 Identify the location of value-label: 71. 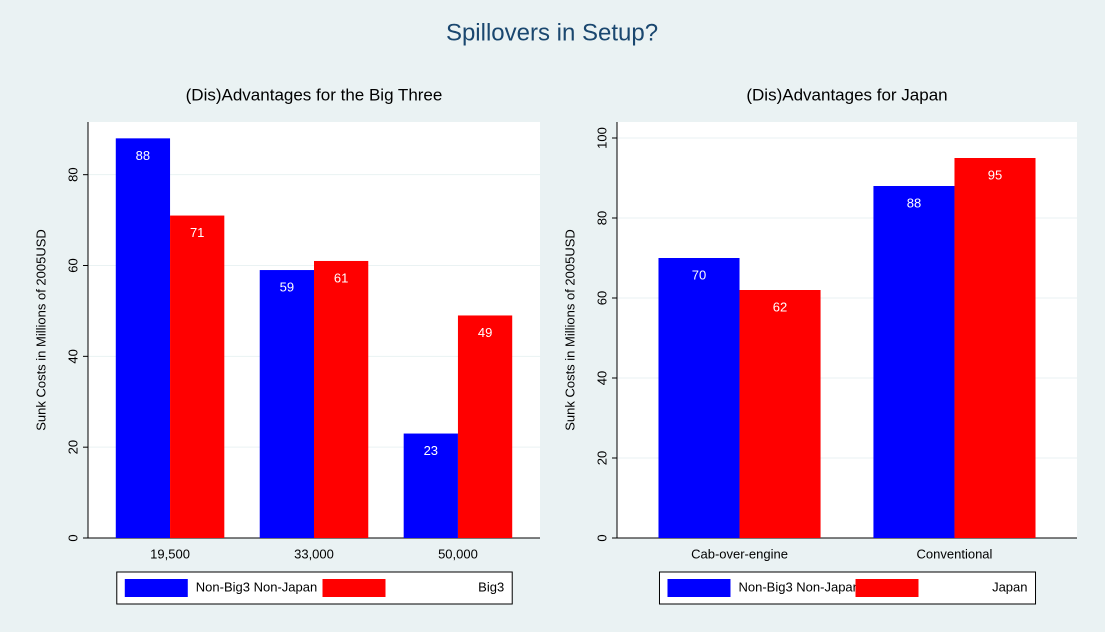
(197, 232).